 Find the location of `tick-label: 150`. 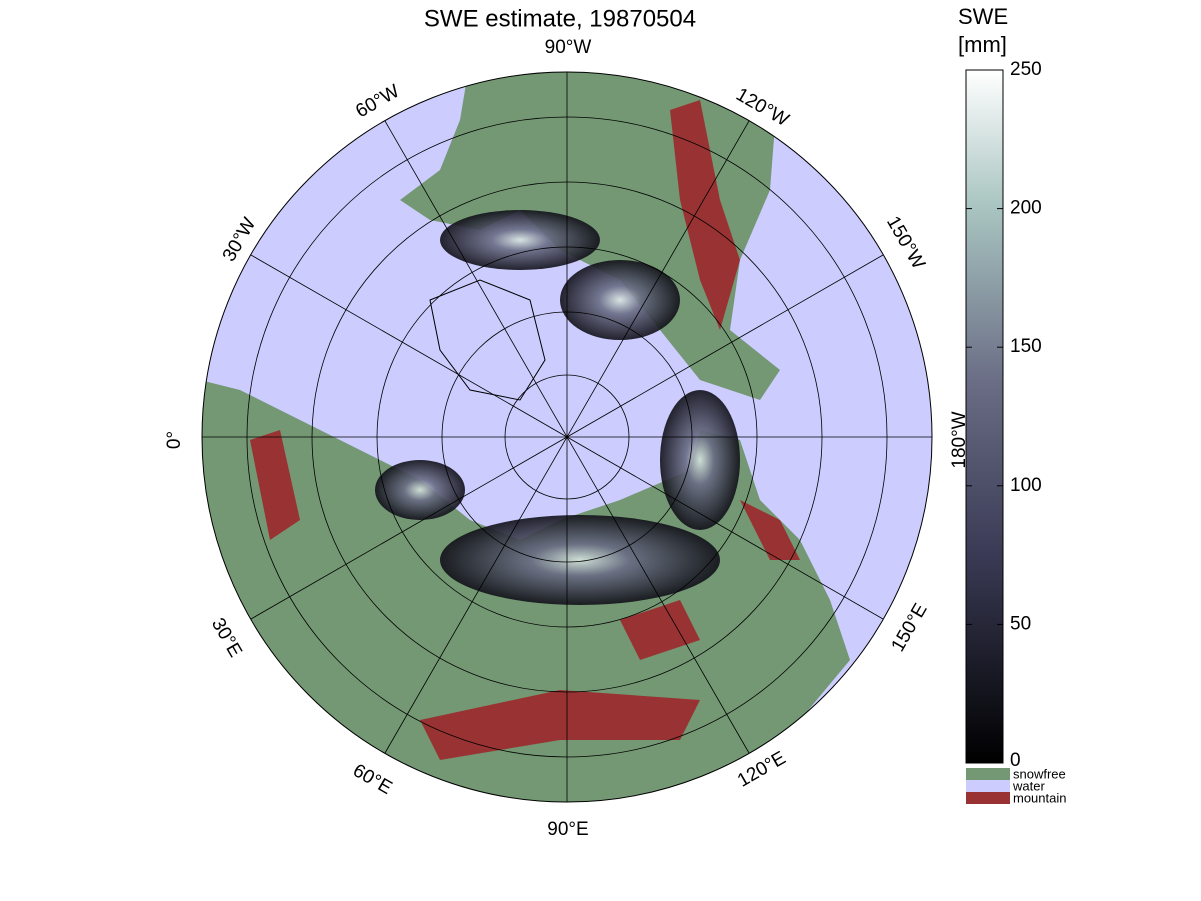

tick-label: 150 is located at coordinates (1026, 346).